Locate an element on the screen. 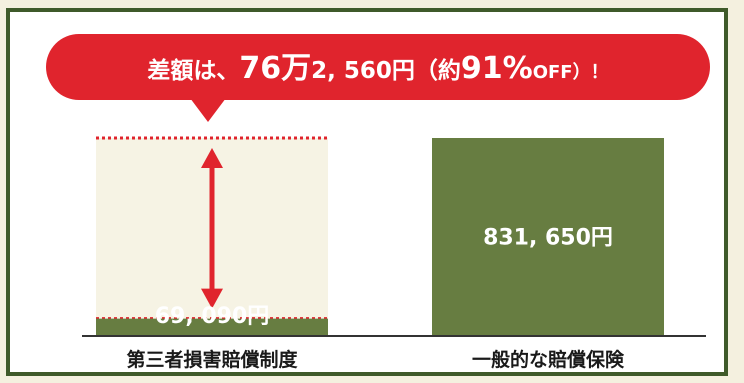 This screenshot has height=383, width=744. category-label-general-insurance: 一般的な賠償保険 is located at coordinates (548, 359).